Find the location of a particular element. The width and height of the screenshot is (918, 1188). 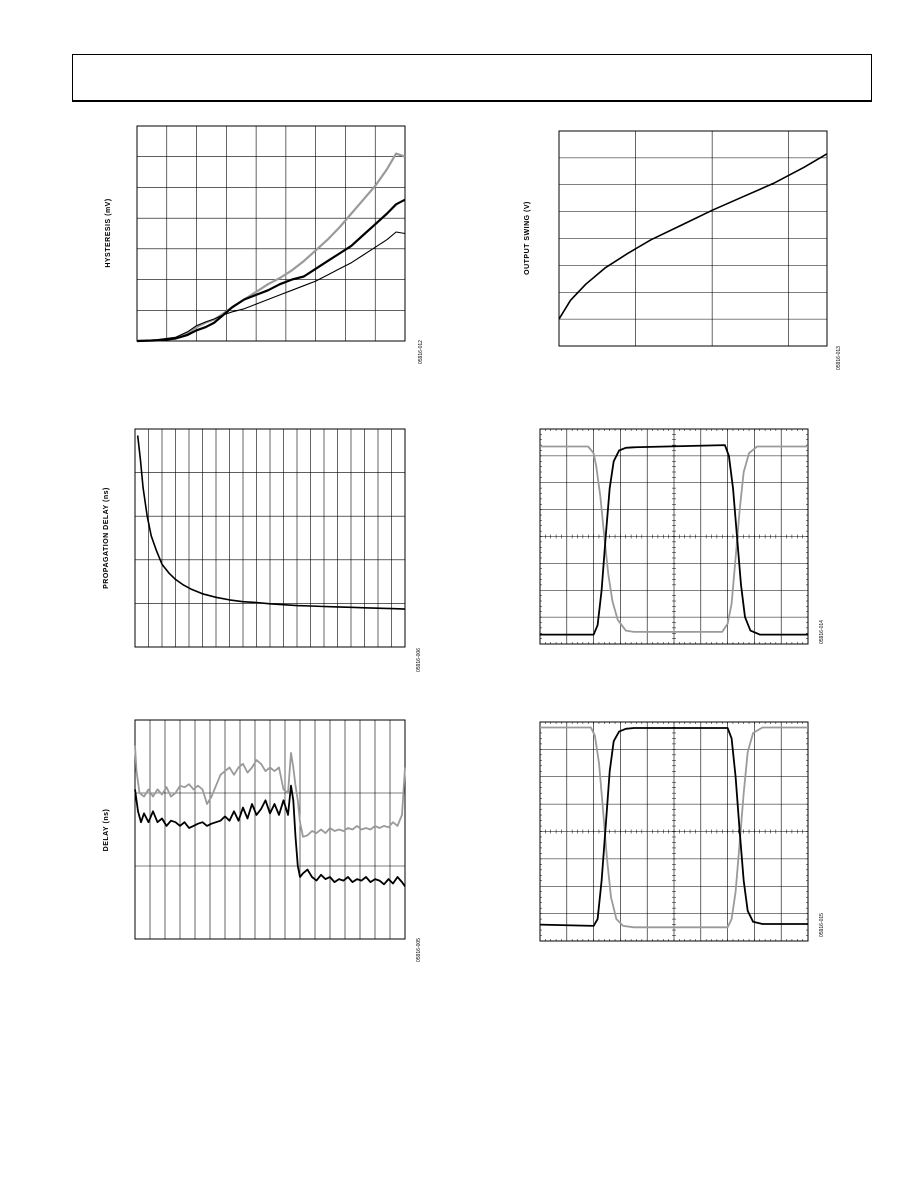

delay-figure-id: 05916-005 is located at coordinates (419, 950).